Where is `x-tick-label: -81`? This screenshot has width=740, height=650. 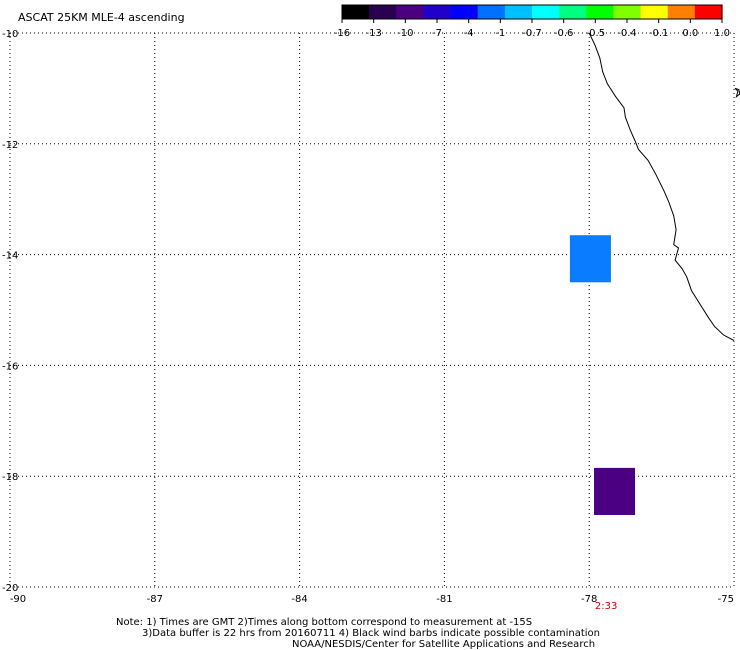 x-tick-label: -81 is located at coordinates (444, 599).